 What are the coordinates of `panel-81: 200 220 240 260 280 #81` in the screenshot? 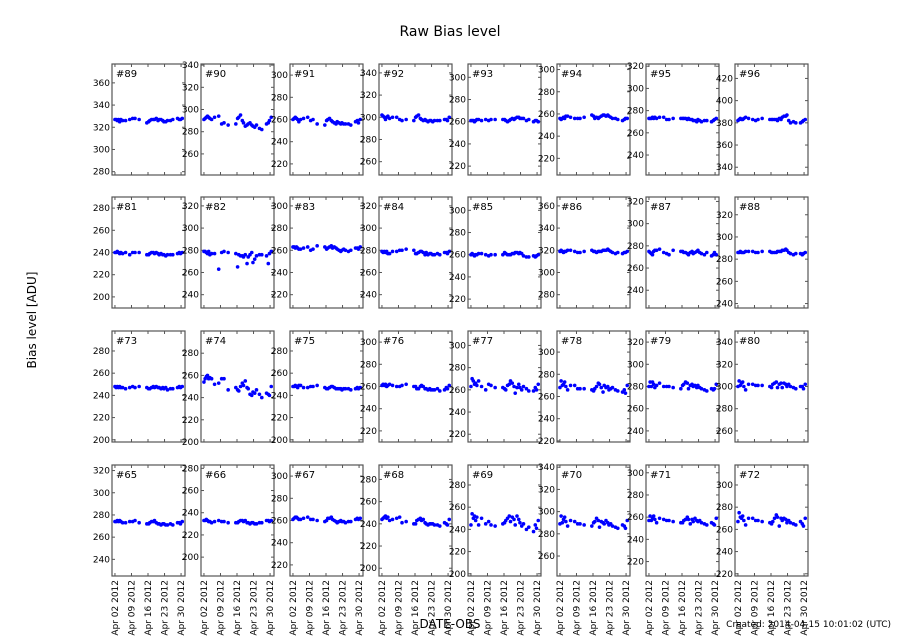 It's located at (139, 252).